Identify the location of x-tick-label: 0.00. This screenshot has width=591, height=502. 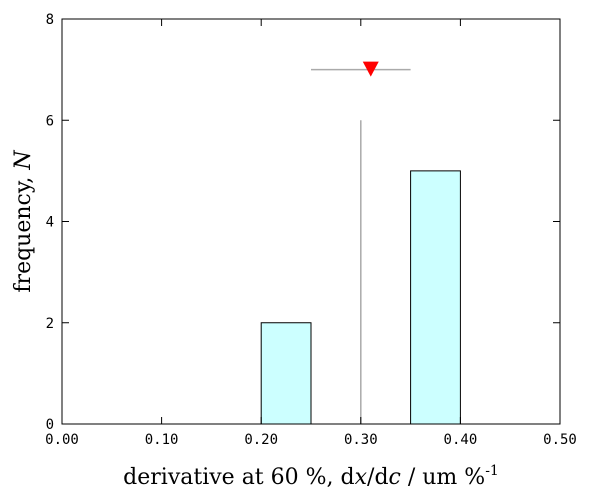
(62, 440).